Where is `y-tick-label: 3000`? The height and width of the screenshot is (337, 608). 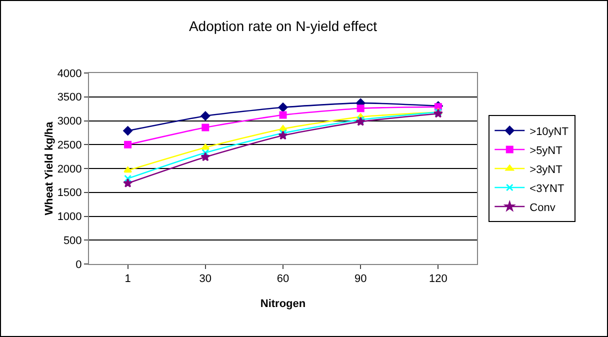
y-tick-label: 3000 is located at coordinates (69, 122).